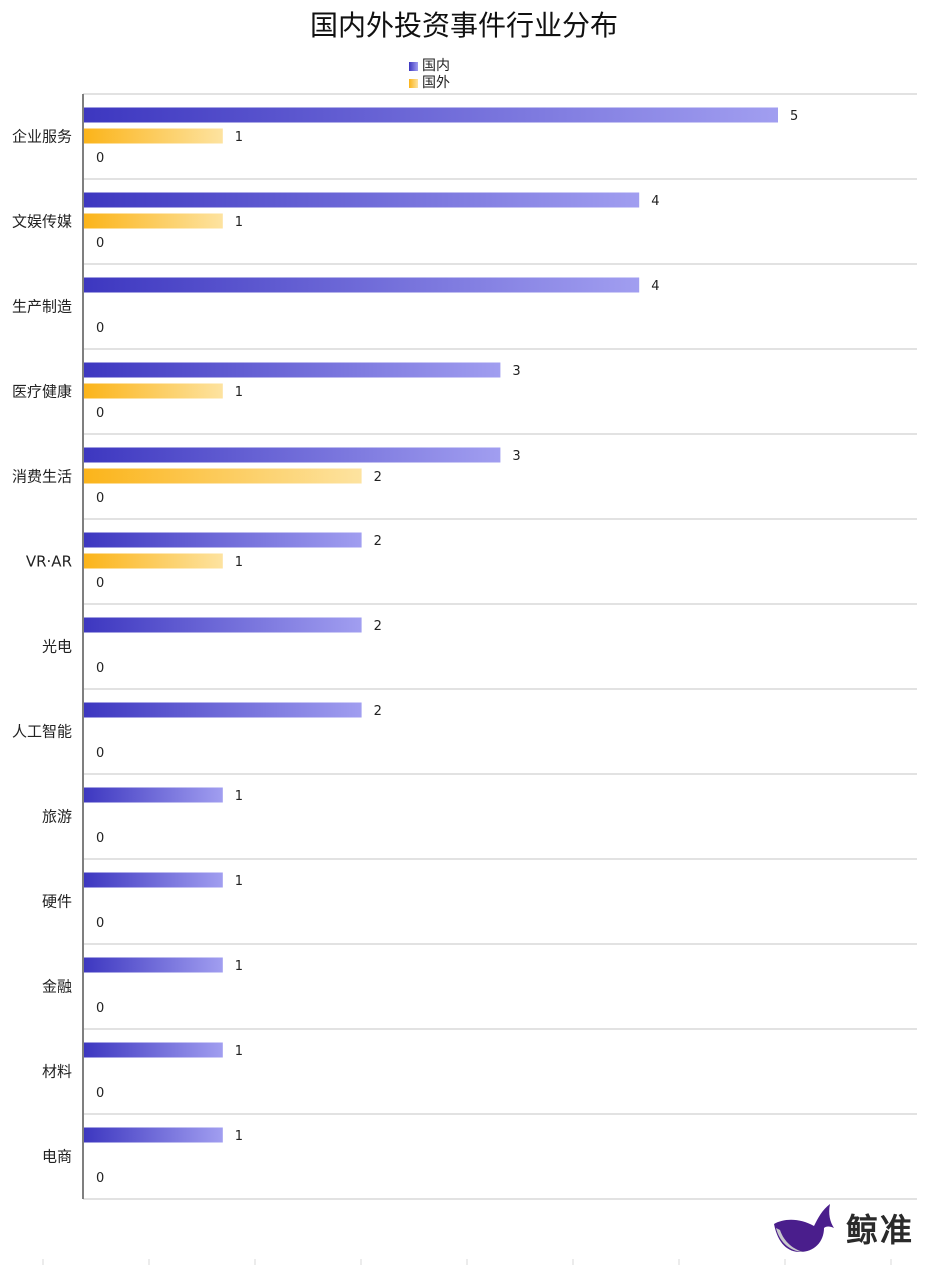 Image resolution: width=928 pixels, height=1265 pixels. Describe the element at coordinates (42, 732) in the screenshot. I see `category-label: 人工智能` at that location.